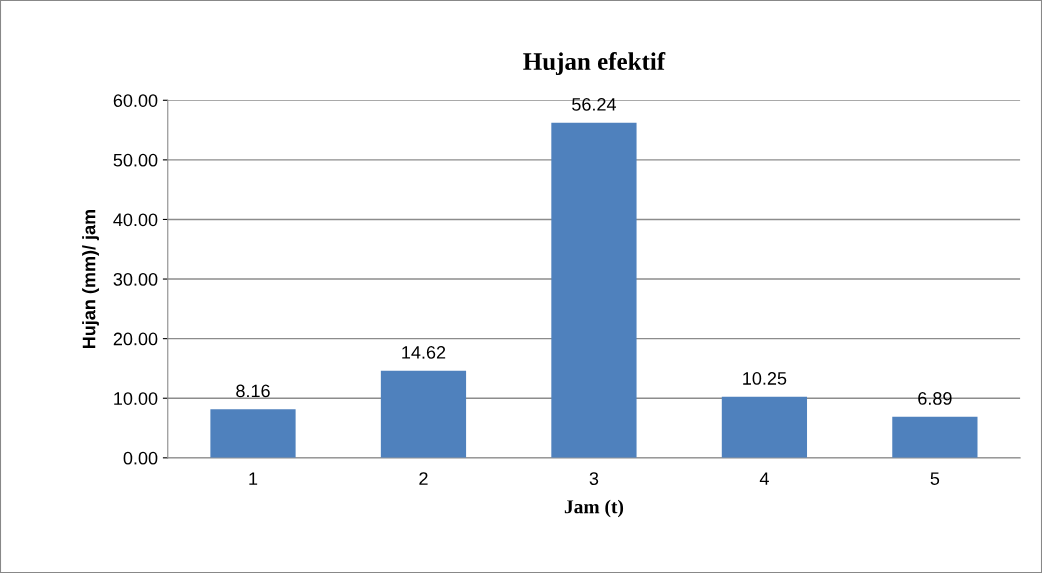 Image resolution: width=1042 pixels, height=573 pixels. I want to click on data-label: 56.24, so click(594, 104).